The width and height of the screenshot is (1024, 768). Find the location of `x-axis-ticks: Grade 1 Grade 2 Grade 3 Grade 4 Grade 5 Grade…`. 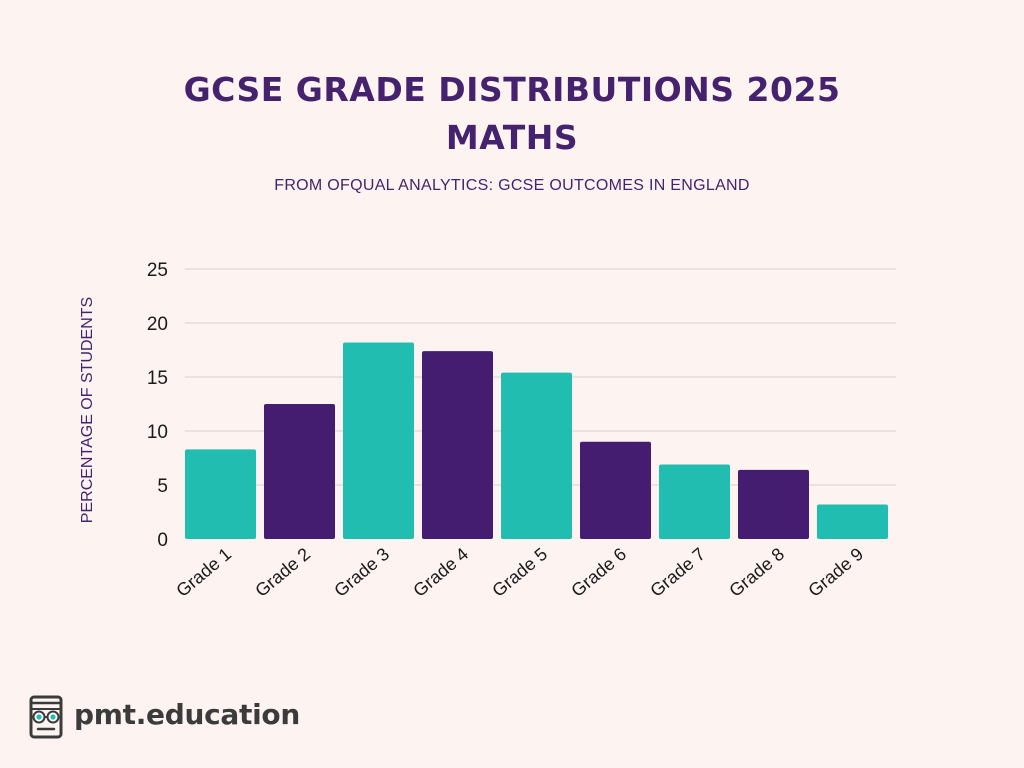

x-axis-ticks: Grade 1 Grade 2 Grade 3 Grade 4 Grade 5 Grade… is located at coordinates (519, 572).